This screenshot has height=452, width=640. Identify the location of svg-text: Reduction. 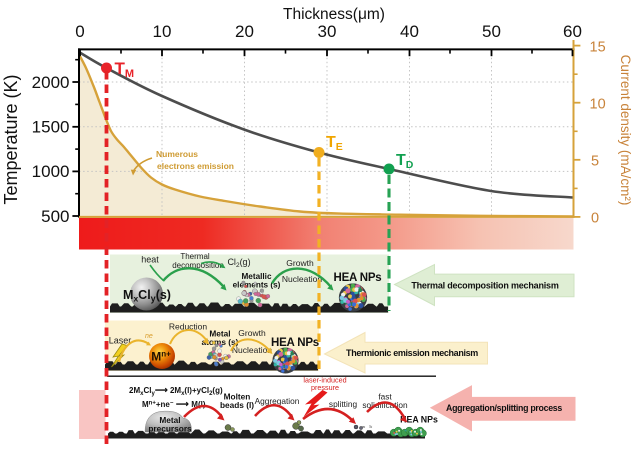
(188, 327).